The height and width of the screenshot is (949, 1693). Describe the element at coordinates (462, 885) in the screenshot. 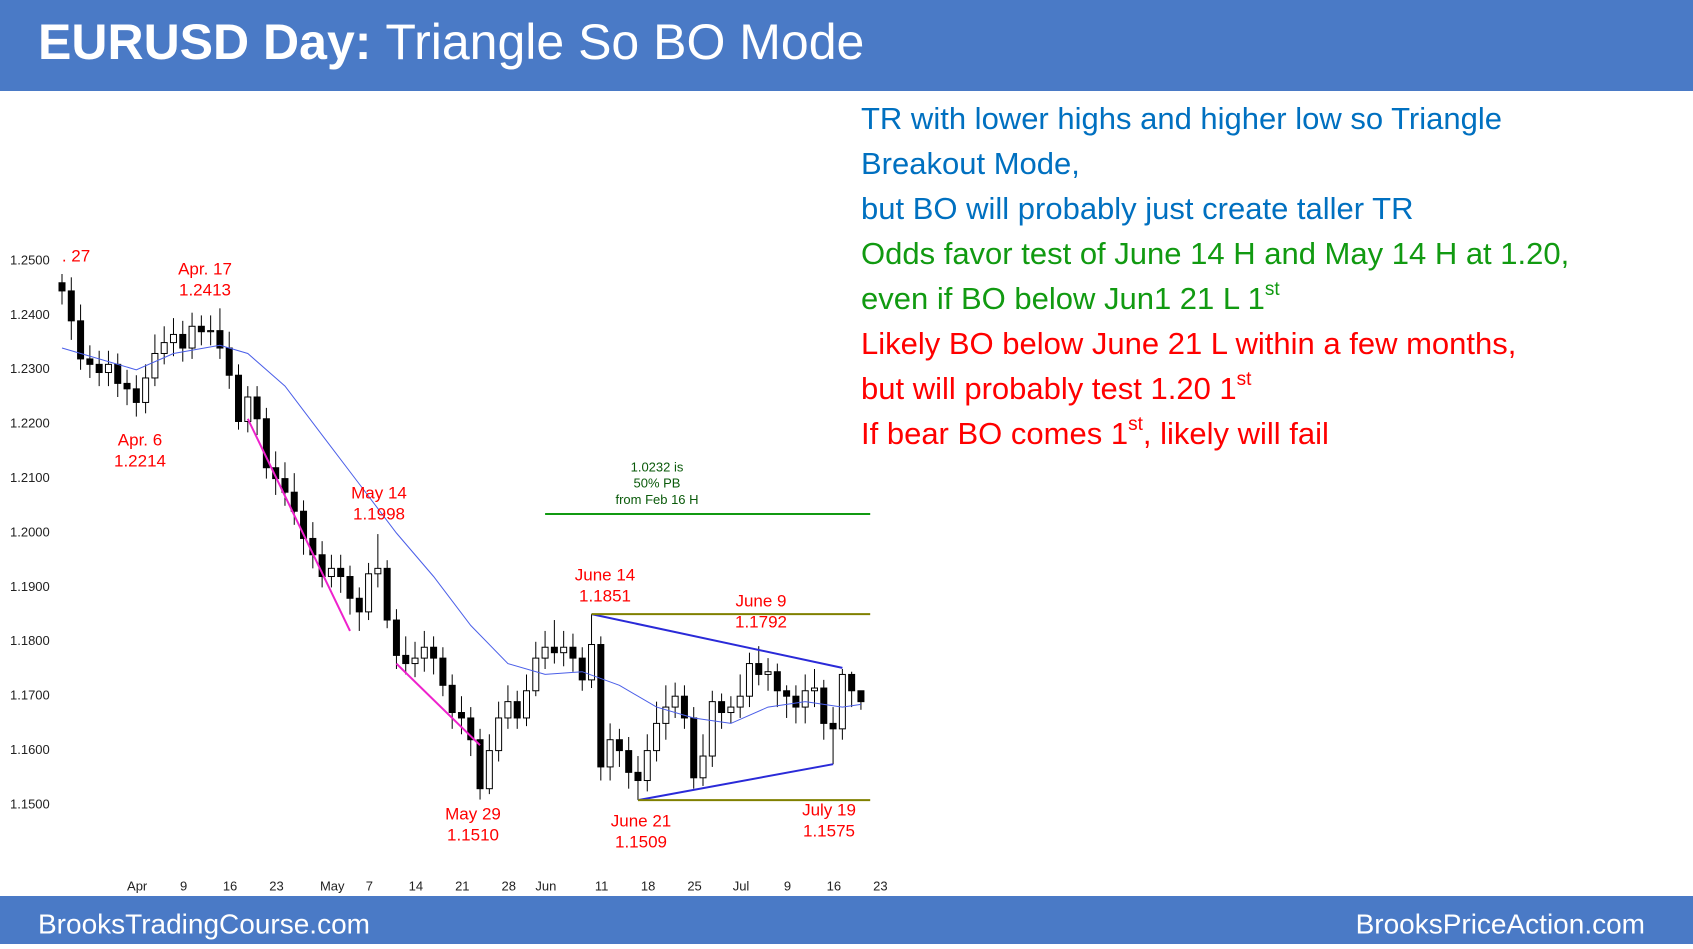

I see `x-tick-label: 21` at that location.